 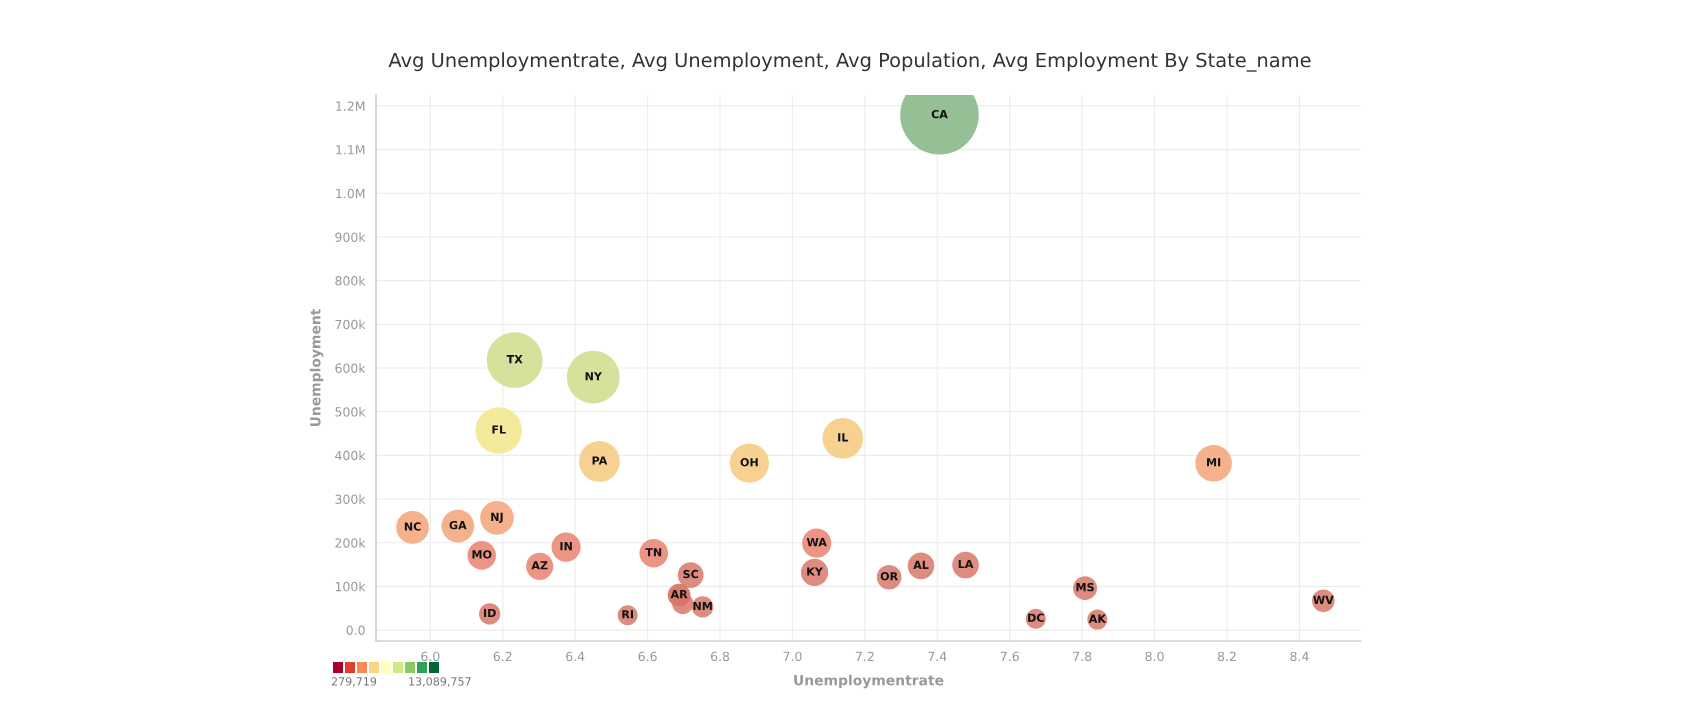 What do you see at coordinates (350, 368) in the screenshot?
I see `y-tick-label: 600k` at bounding box center [350, 368].